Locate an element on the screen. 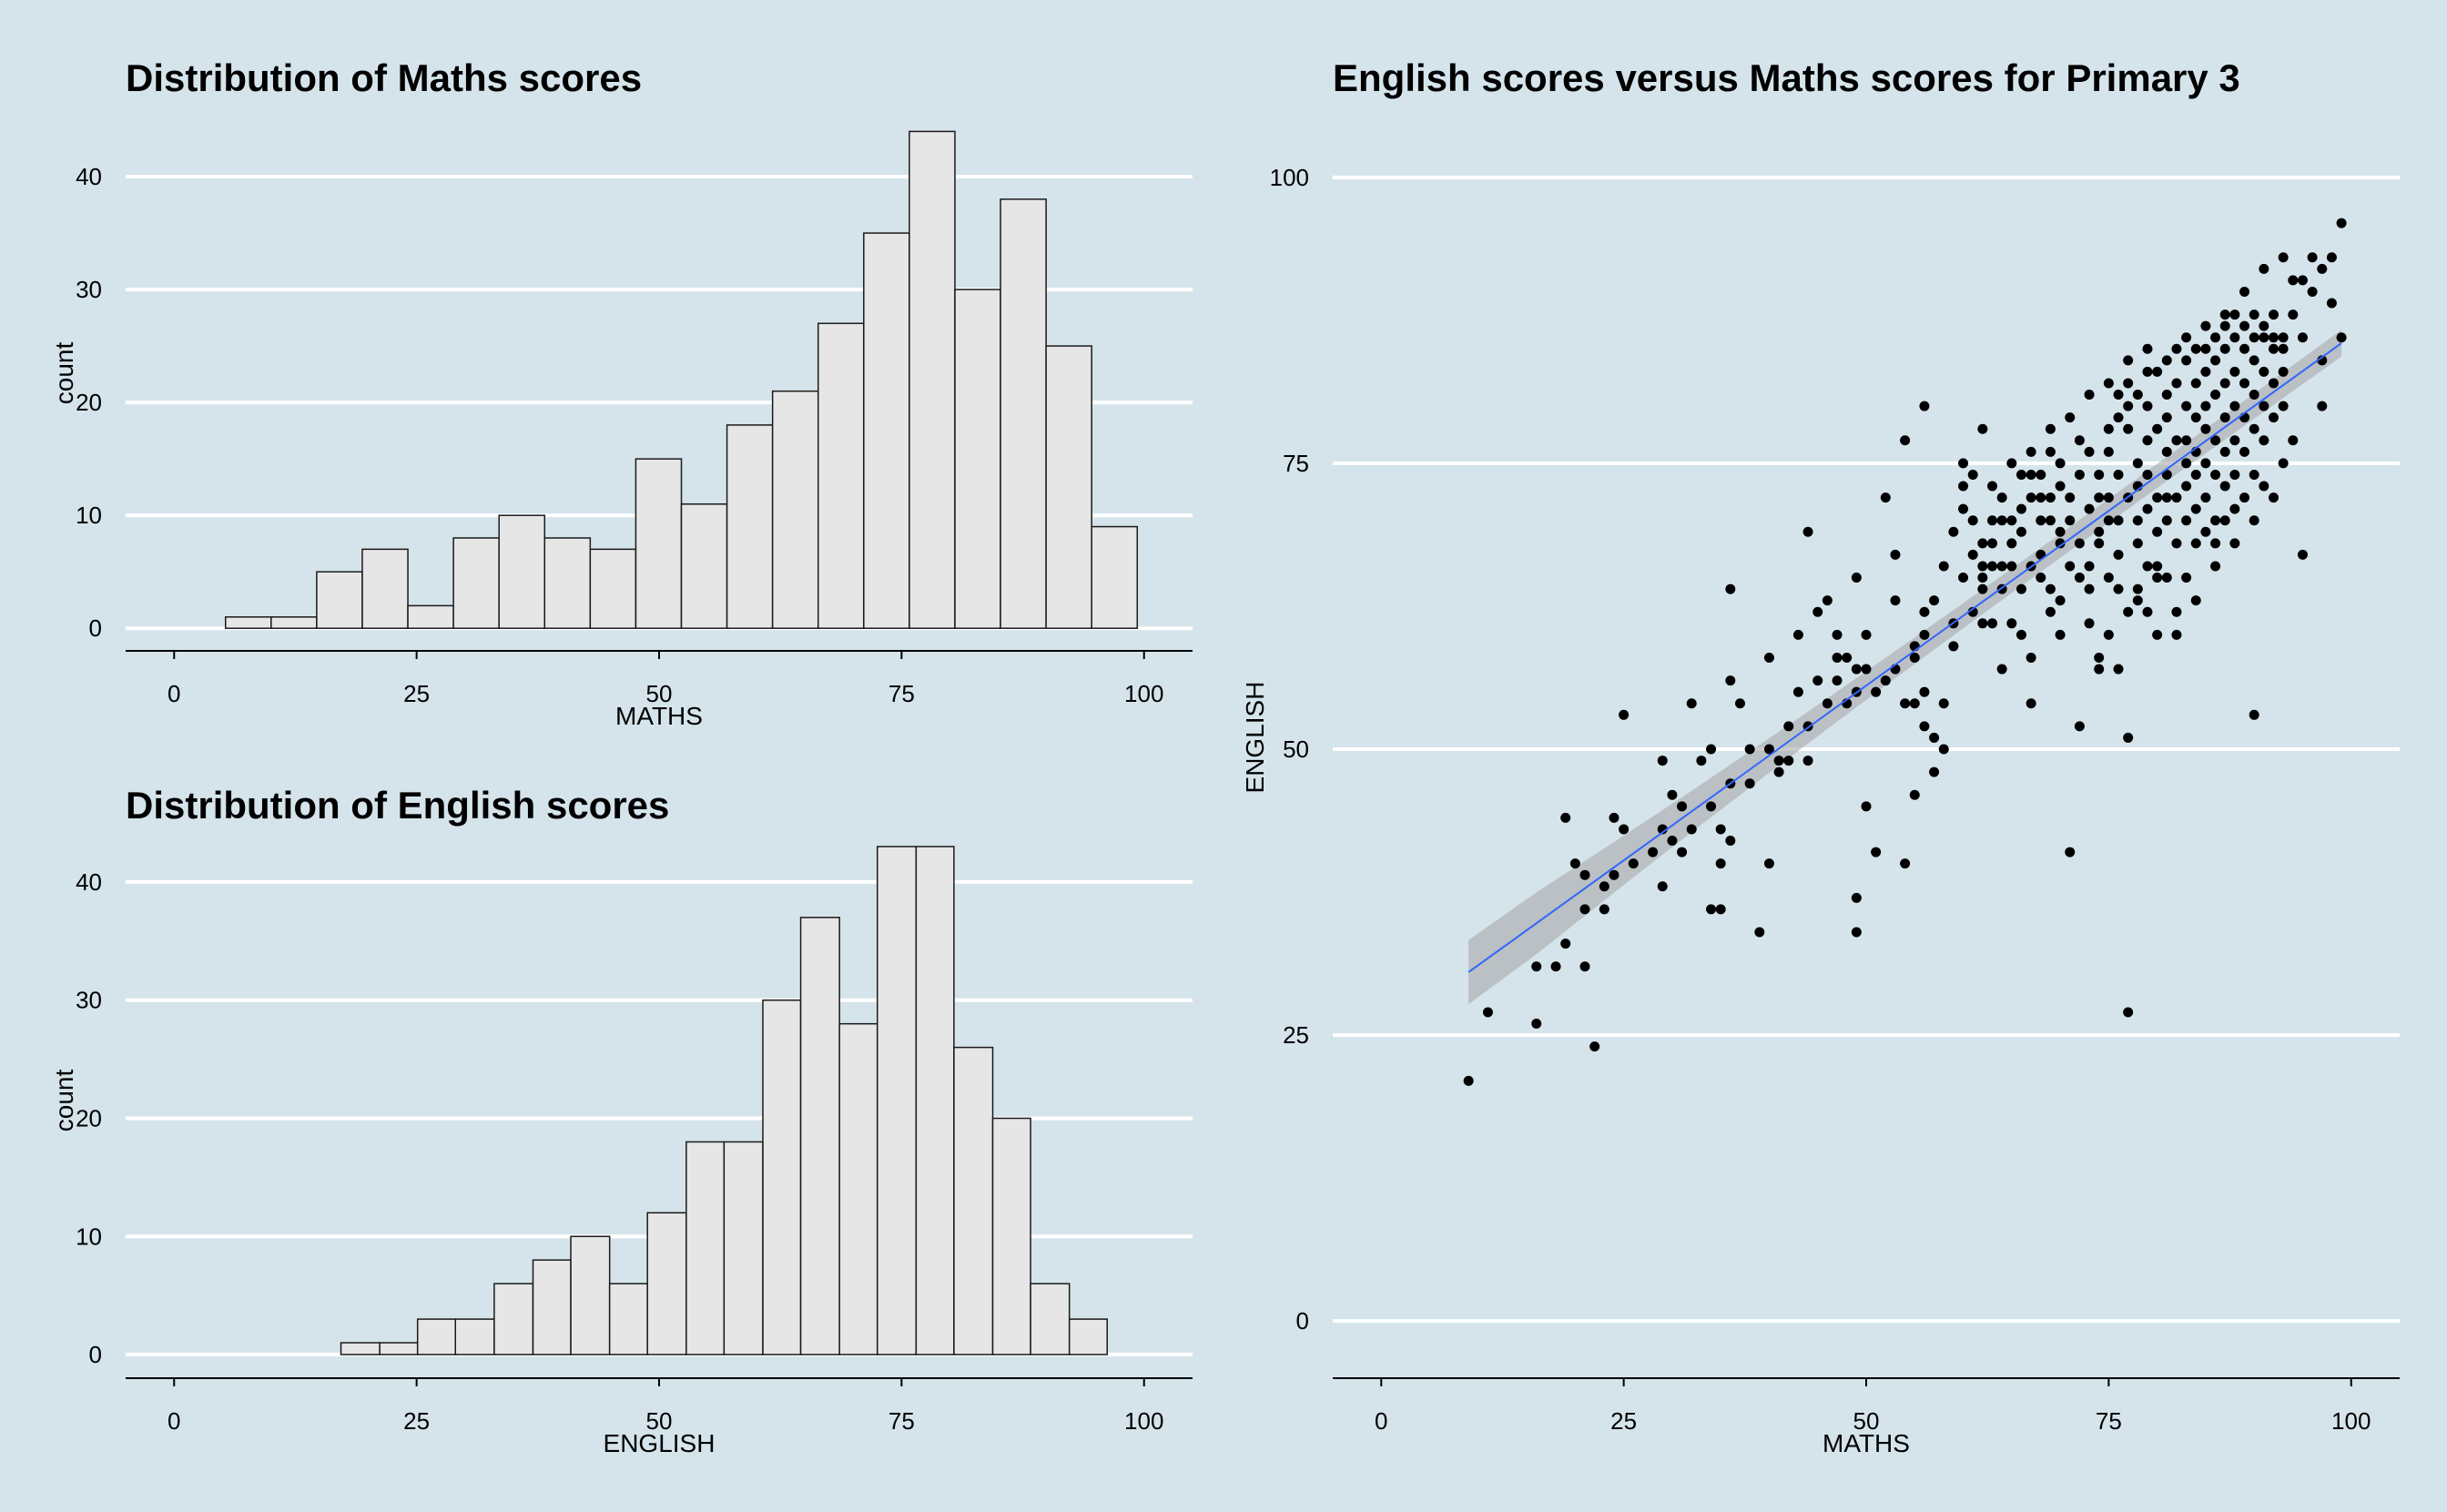  maths-y-axis-label: count is located at coordinates (64, 373).